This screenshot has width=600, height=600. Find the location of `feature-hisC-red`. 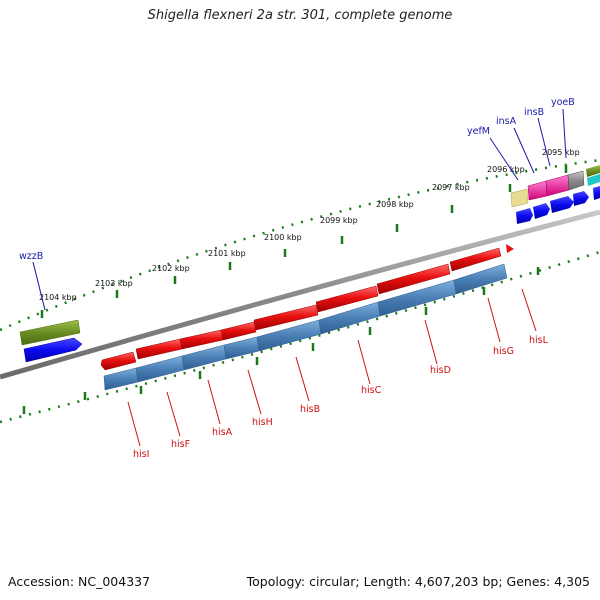

feature-hisC-red is located at coordinates (347, 299).